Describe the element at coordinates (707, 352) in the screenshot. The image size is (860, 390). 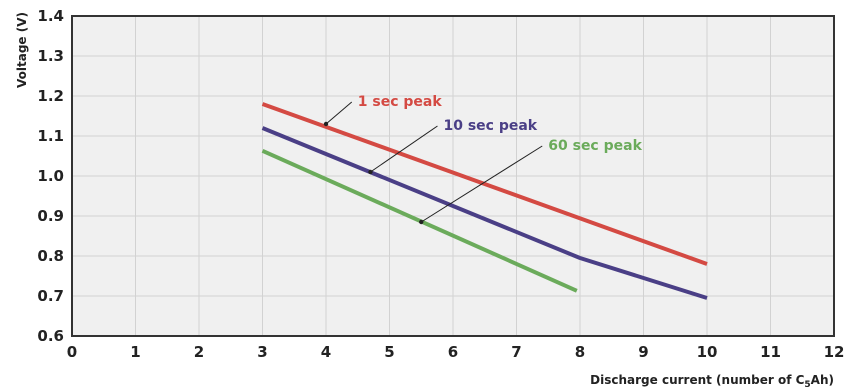
I see `x-tick-label: 10` at that location.